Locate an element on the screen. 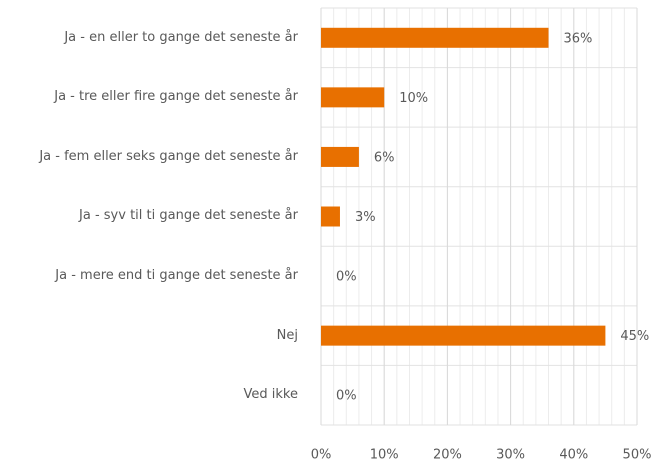 The image size is (656, 466). category-label: Ja - mere end ti gange det seneste år is located at coordinates (176, 276).